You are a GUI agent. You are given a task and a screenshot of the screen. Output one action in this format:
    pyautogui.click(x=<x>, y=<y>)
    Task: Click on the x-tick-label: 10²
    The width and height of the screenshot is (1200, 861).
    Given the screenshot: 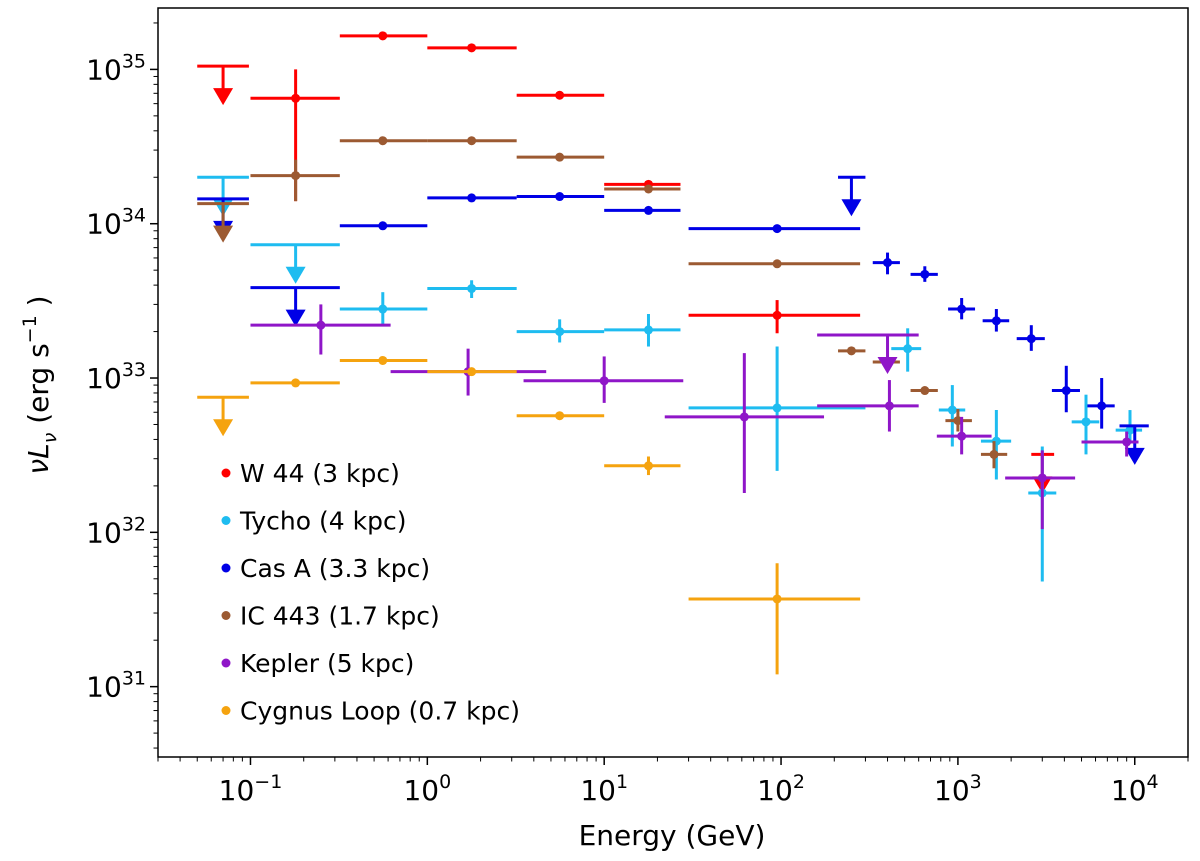 What is the action you would take?
    pyautogui.click(x=781, y=789)
    